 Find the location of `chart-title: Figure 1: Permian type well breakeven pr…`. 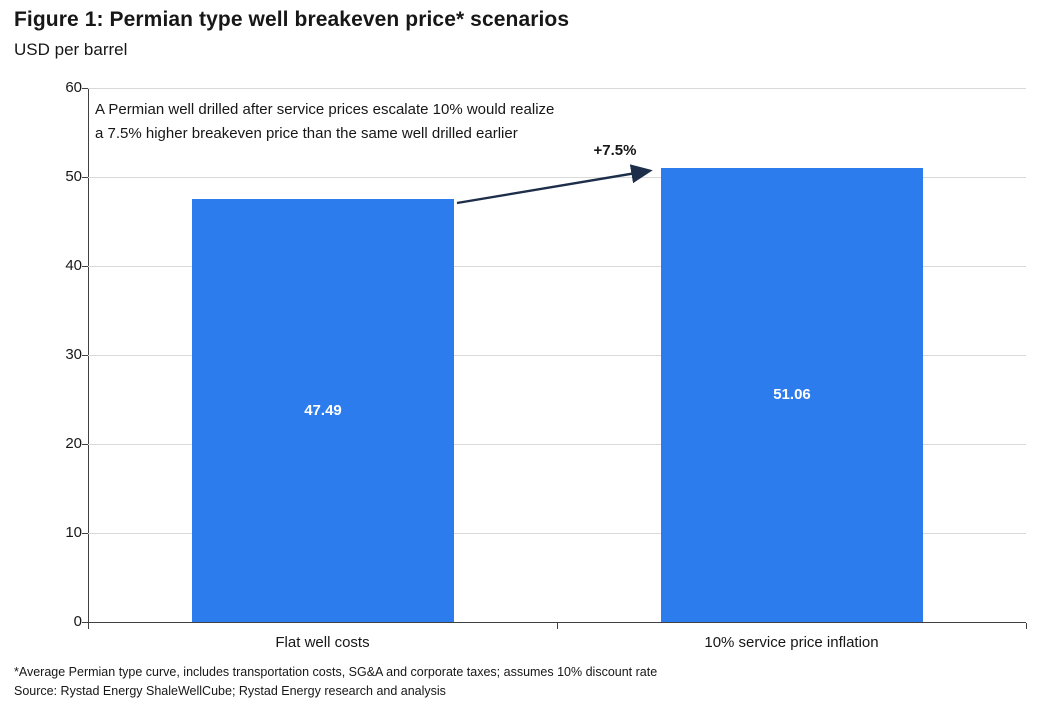

chart-title: Figure 1: Permian type well breakeven pr… is located at coordinates (292, 19).